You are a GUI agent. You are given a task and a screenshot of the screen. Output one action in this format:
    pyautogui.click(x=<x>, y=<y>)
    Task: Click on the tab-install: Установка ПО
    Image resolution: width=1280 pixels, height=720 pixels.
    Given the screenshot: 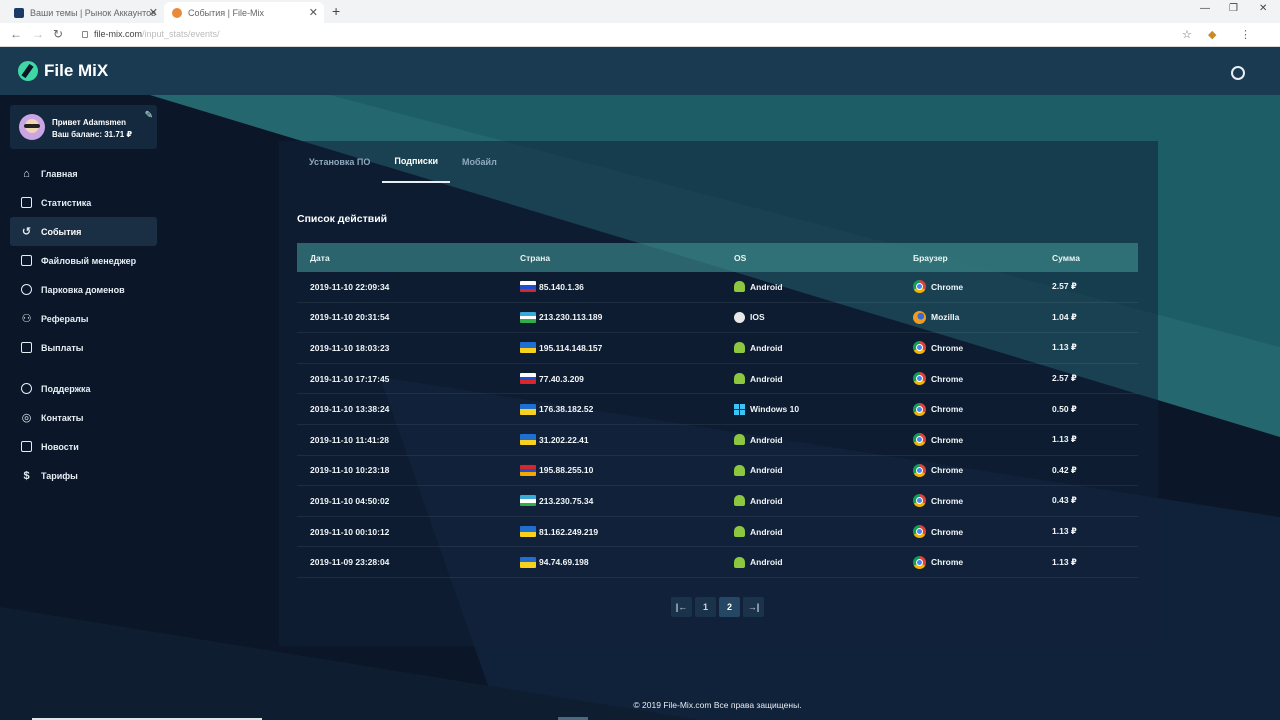 What is the action you would take?
    pyautogui.click(x=340, y=162)
    